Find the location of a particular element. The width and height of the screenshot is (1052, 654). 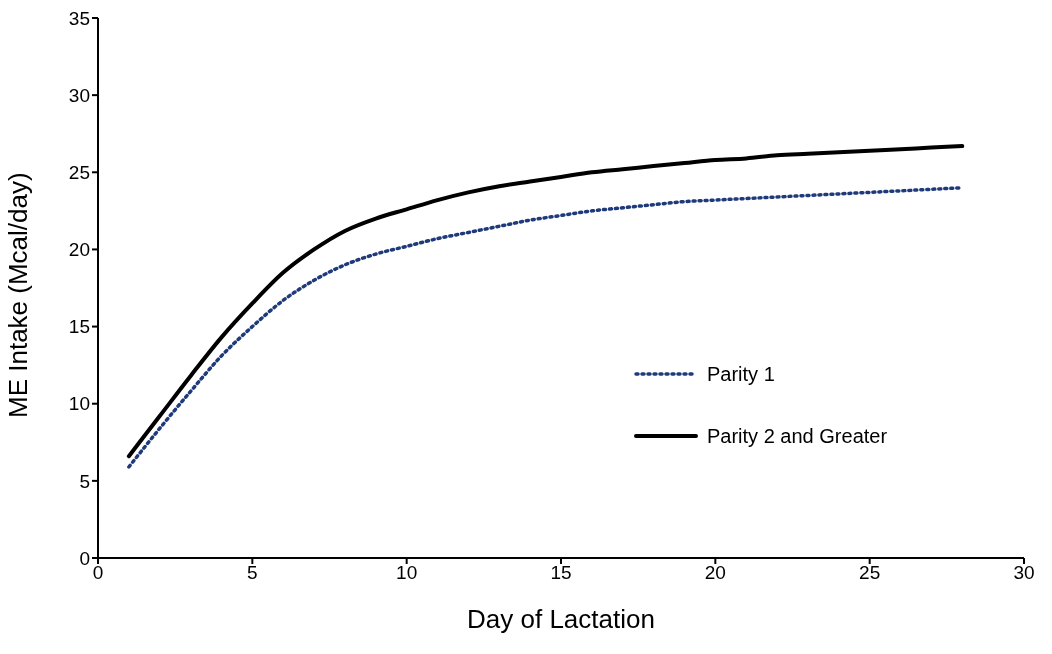

y-tick-label: 20 is located at coordinates (79, 250).